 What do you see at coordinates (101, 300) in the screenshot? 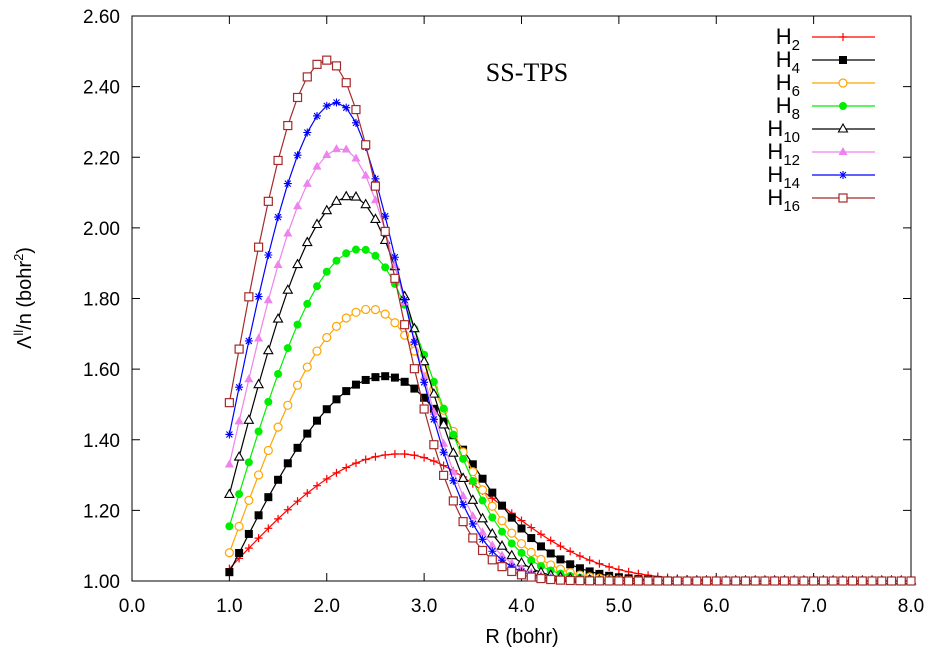
I see `y-tick-labels: 1.00 1.20 1.40 1.60 1.80 2.00 2.20 2.40 2.60` at bounding box center [101, 300].